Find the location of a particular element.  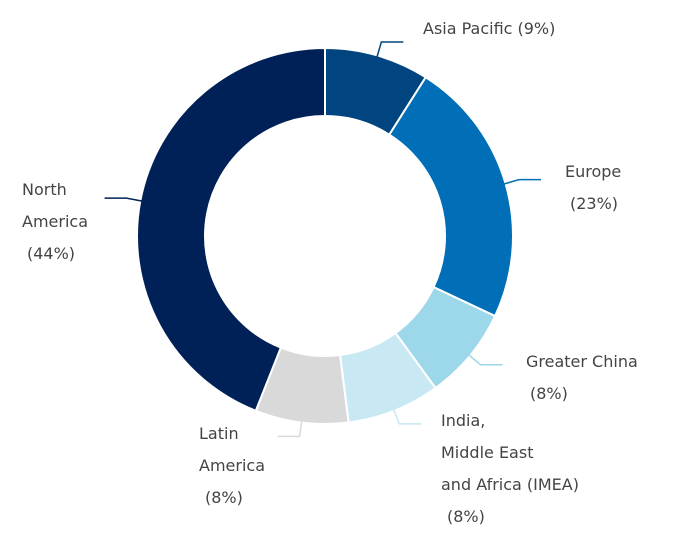

category-label: India, Middle East and Africa (IMEA) is located at coordinates (510, 452).